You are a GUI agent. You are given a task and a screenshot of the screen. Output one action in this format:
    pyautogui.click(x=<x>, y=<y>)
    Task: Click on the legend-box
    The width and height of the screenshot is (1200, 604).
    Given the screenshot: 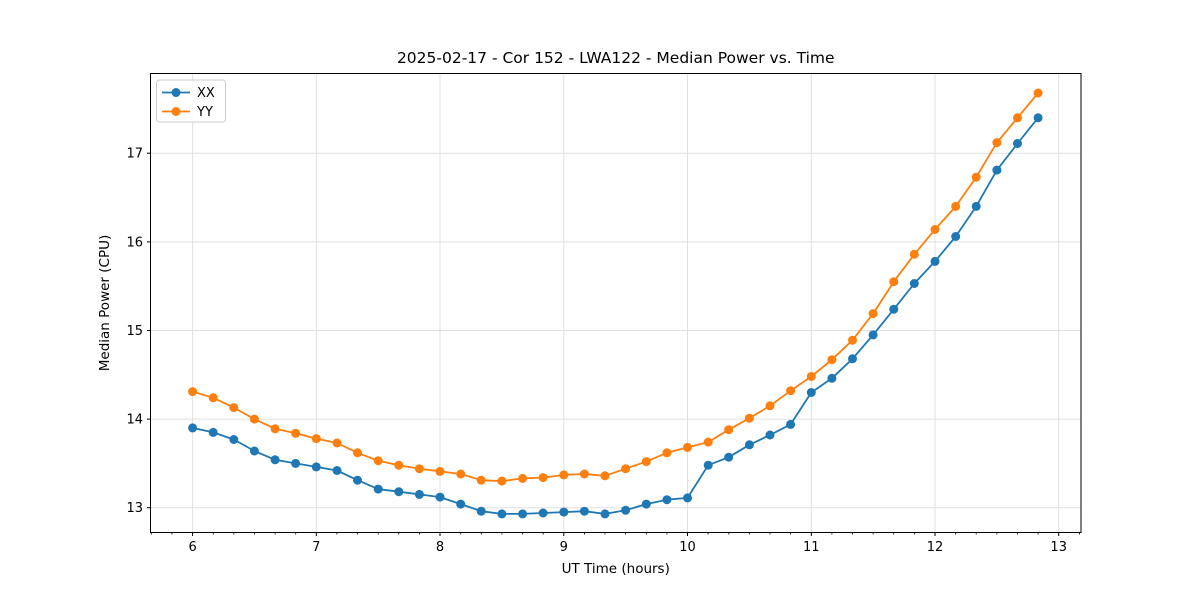 What is the action you would take?
    pyautogui.click(x=191, y=101)
    